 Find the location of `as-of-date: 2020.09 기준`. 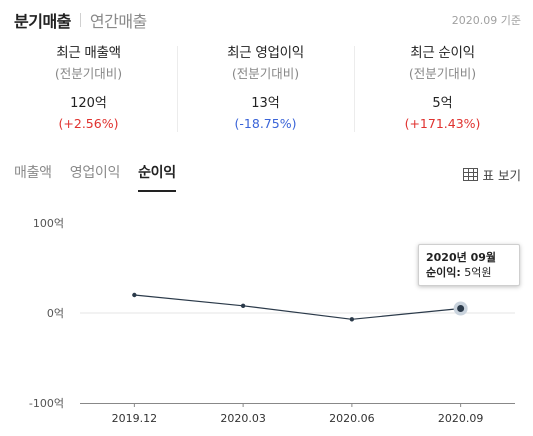

as-of-date: 2020.09 기준 is located at coordinates (486, 20).